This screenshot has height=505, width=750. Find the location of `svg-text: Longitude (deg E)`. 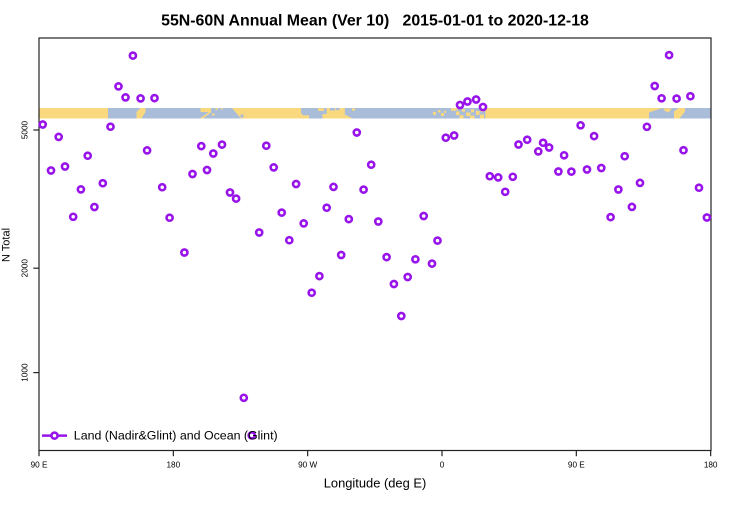

svg-text: Longitude (deg E) is located at coordinates (375, 483).